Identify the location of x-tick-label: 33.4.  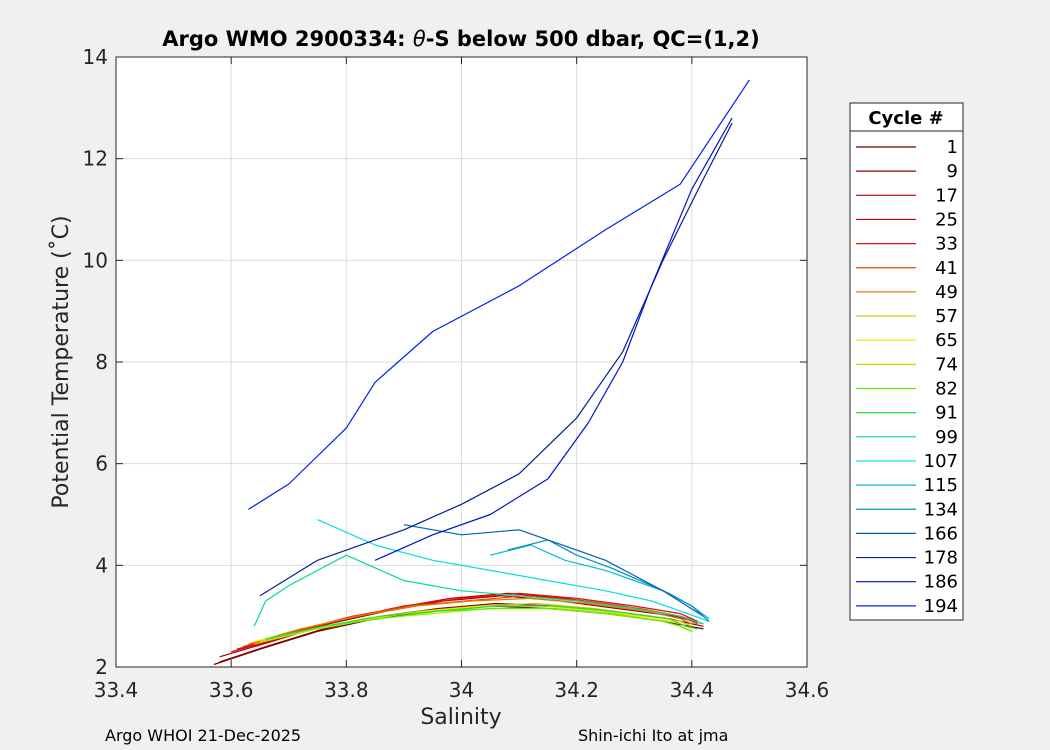
(116, 690).